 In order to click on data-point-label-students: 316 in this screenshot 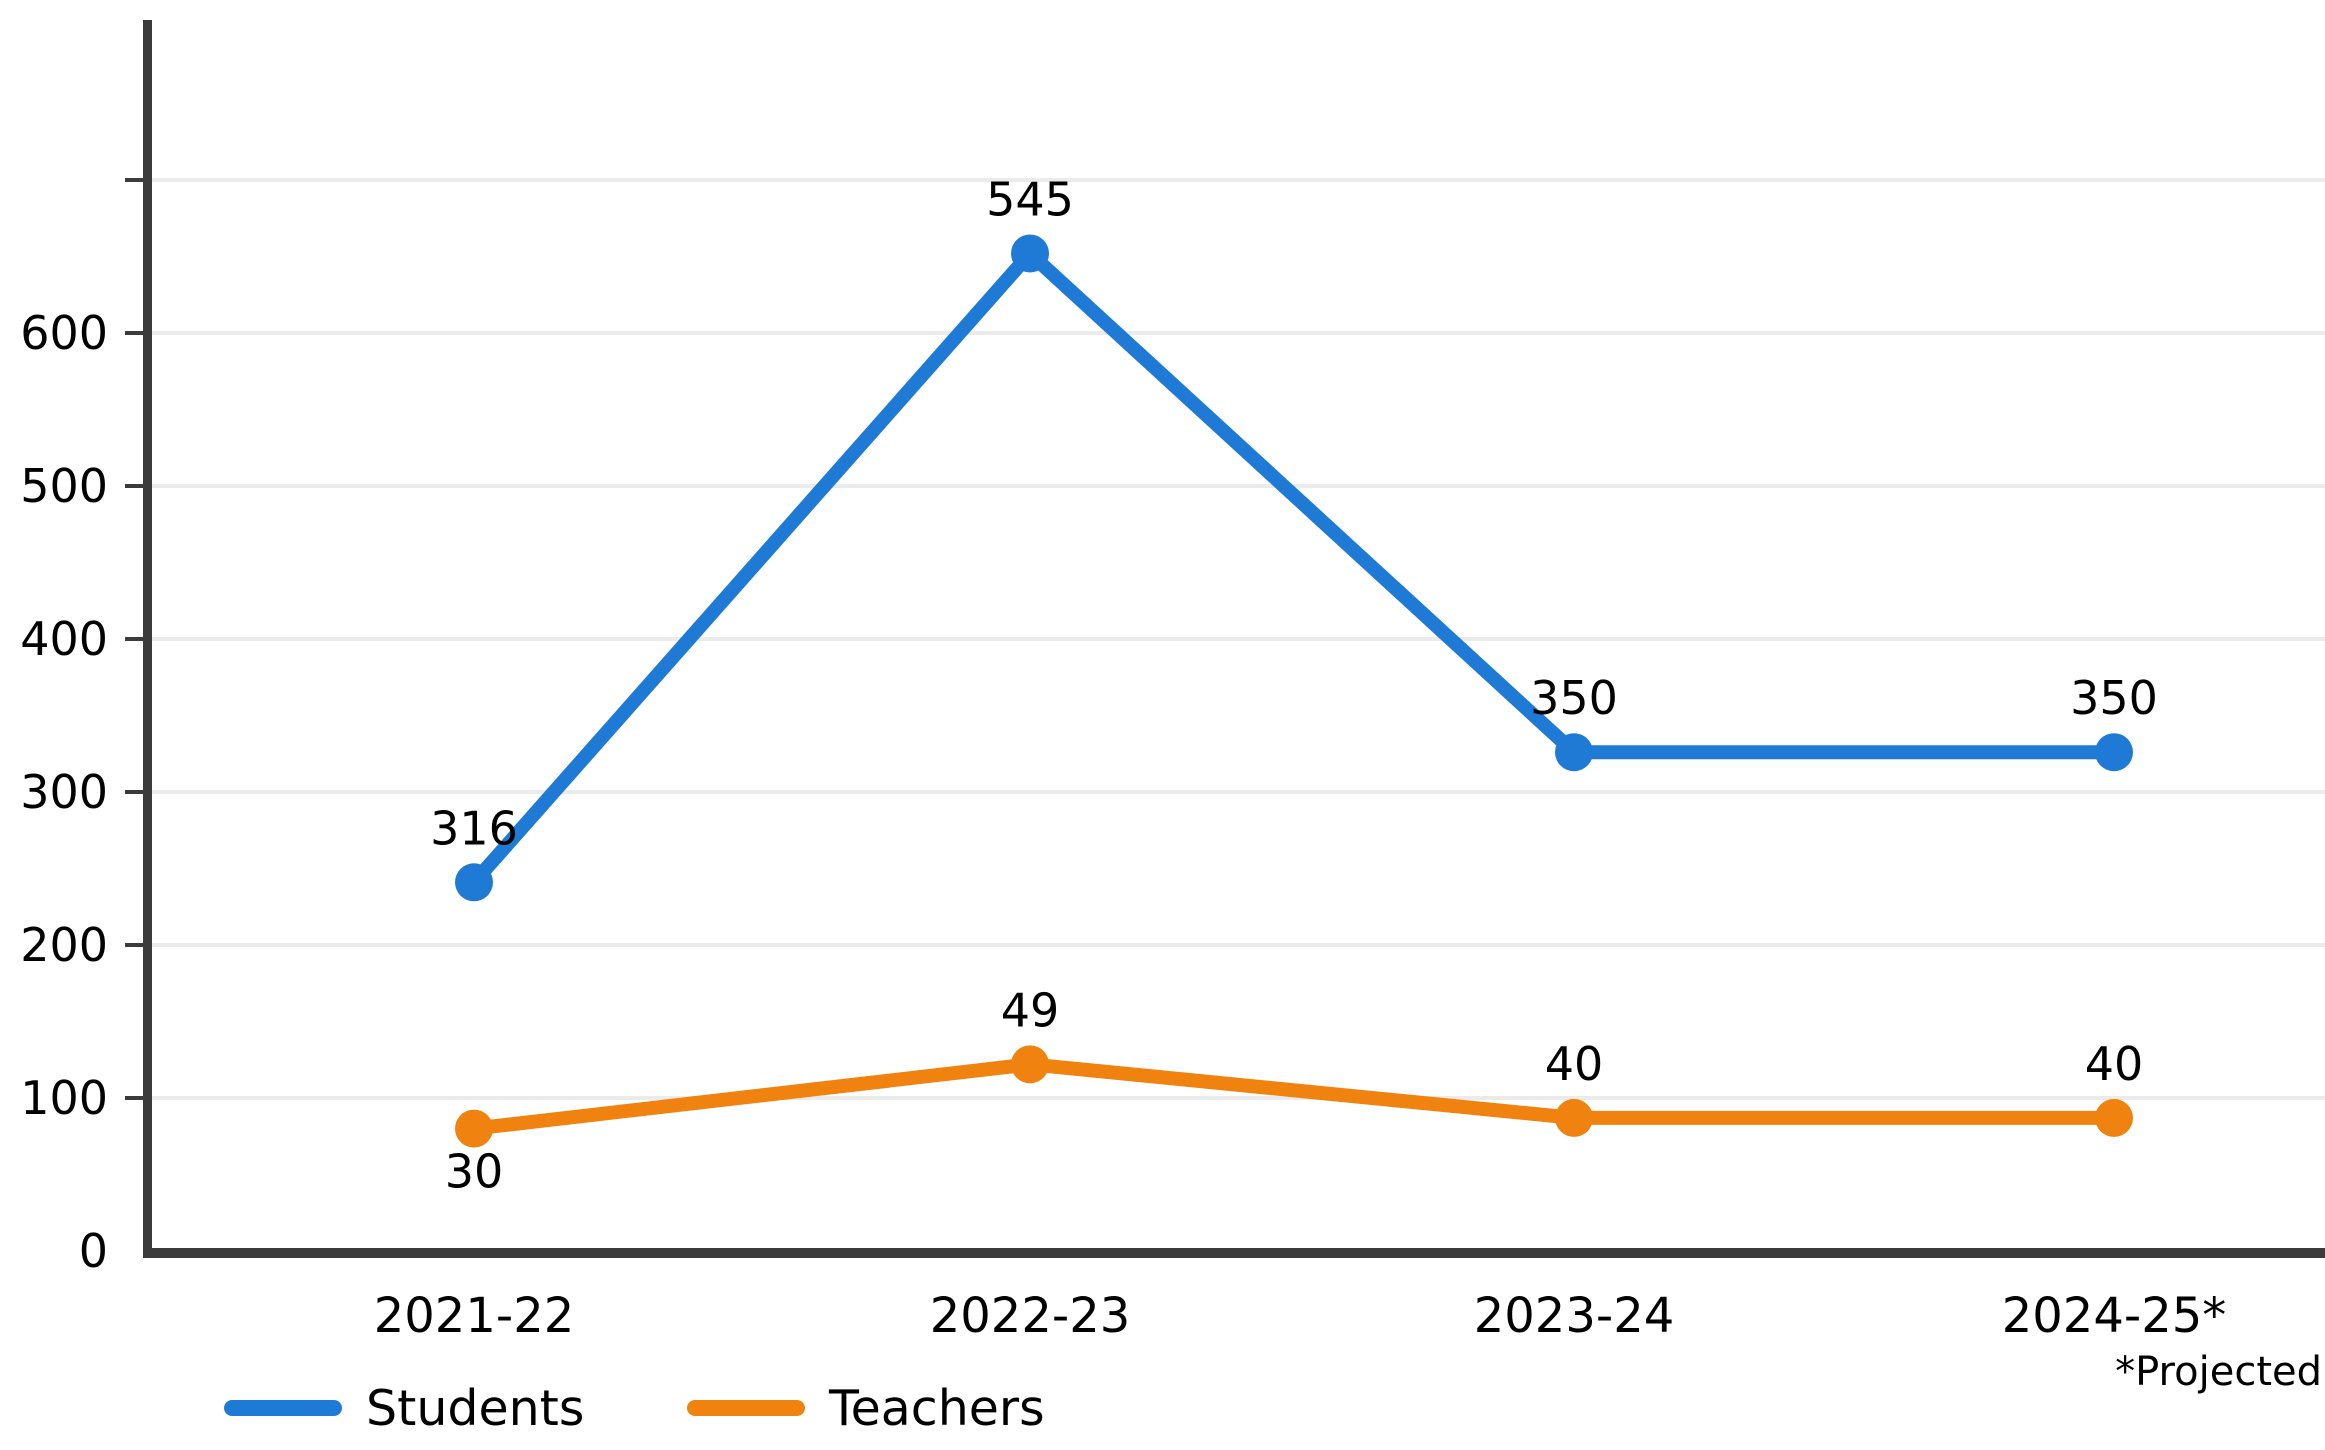, I will do `click(474, 828)`.